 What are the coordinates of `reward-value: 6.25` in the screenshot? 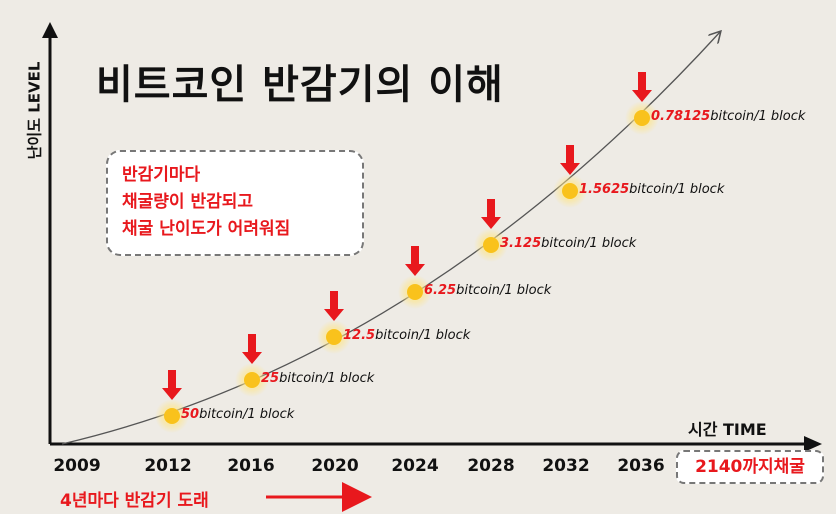 It's located at (440, 290).